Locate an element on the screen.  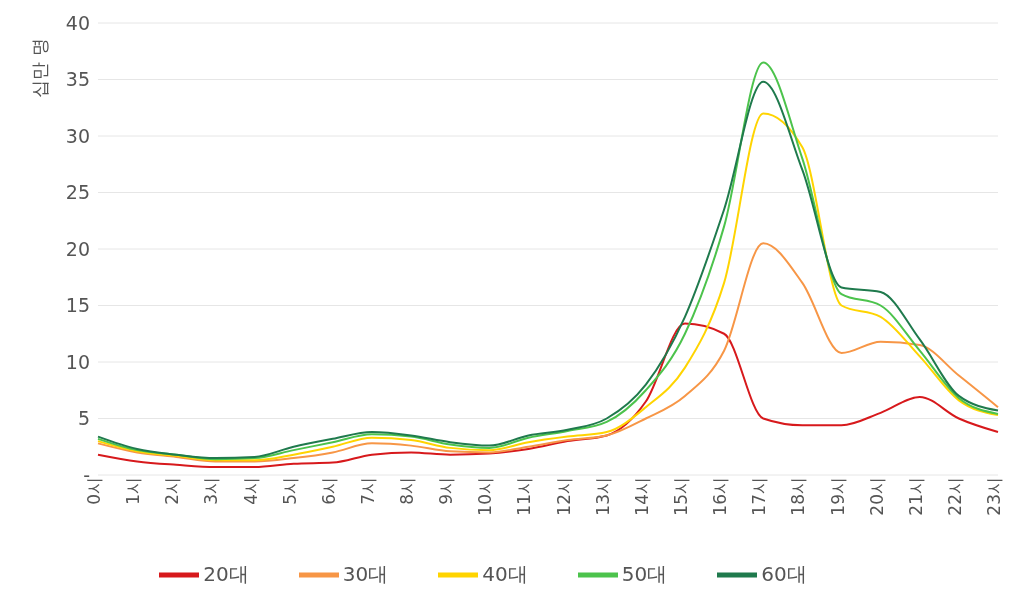
x-tick-label: 14시 is located at coordinates (641, 496).